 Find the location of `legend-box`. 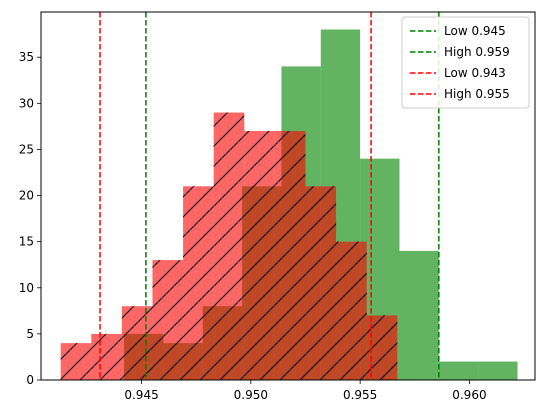

legend-box is located at coordinates (465, 62).